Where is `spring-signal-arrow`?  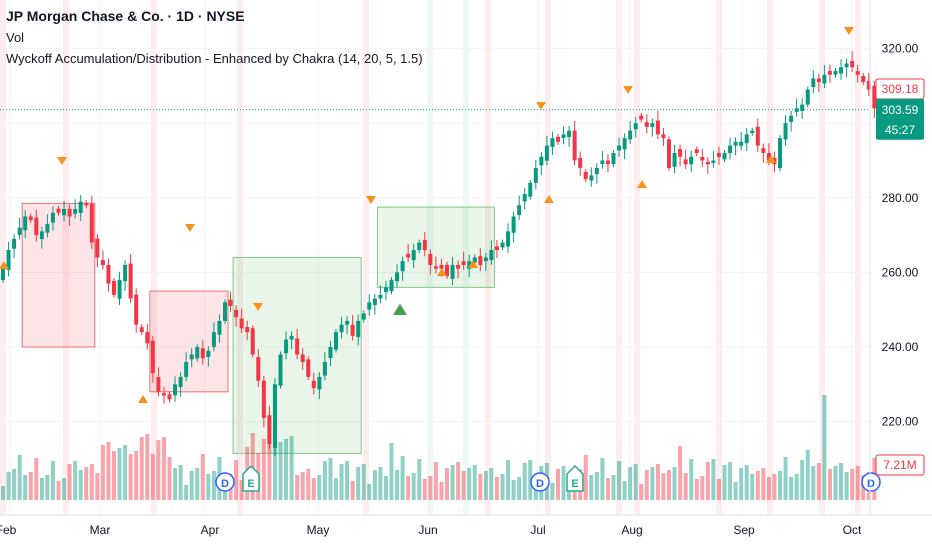
spring-signal-arrow is located at coordinates (400, 309).